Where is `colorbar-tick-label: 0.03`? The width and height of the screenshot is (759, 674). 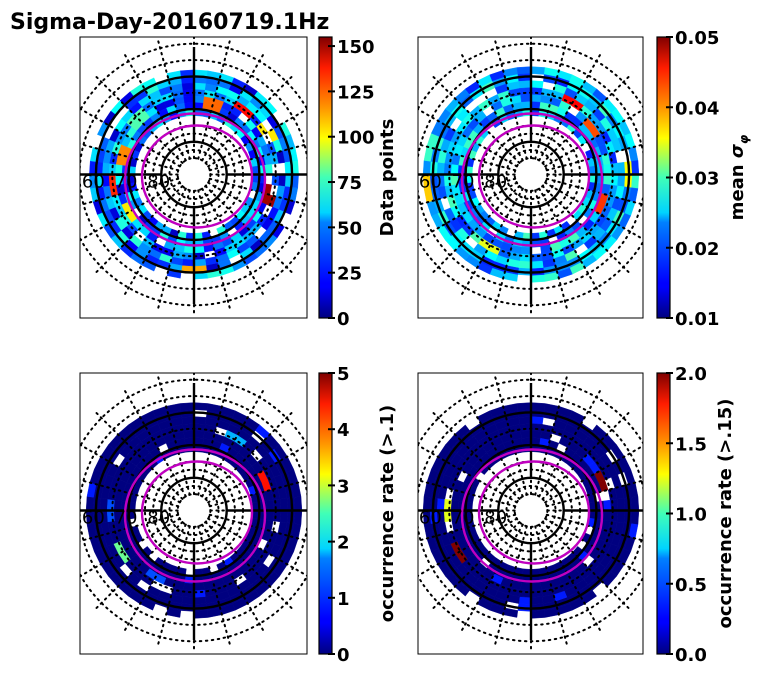 colorbar-tick-label: 0.03 is located at coordinates (697, 179).